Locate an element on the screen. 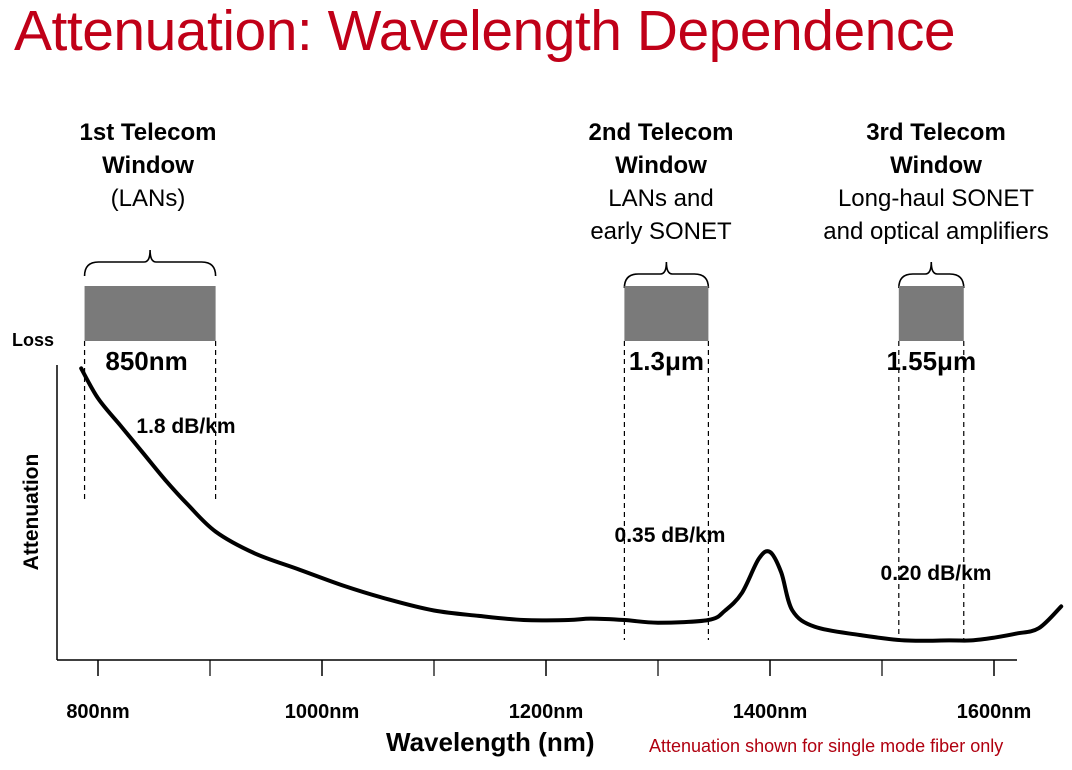 The width and height of the screenshot is (1072, 770). window-1-description: (LANs) is located at coordinates (148, 198).